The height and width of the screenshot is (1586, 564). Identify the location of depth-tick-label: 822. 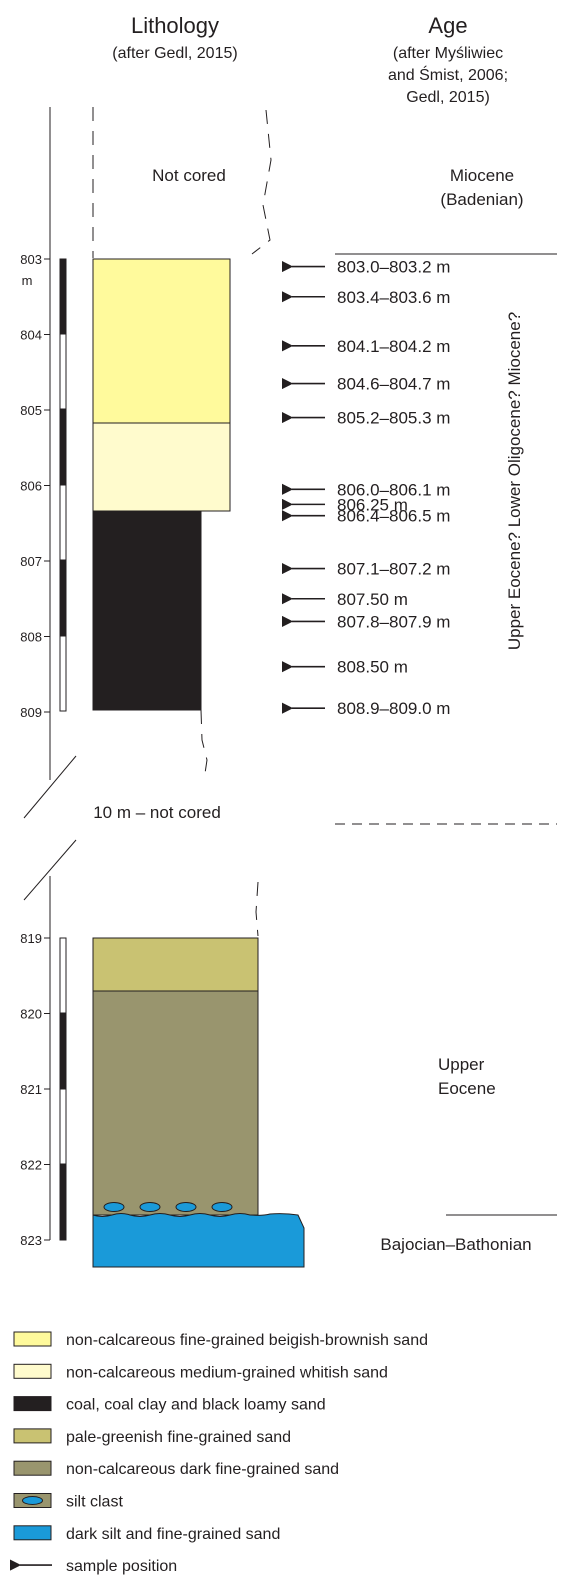
(31, 1165).